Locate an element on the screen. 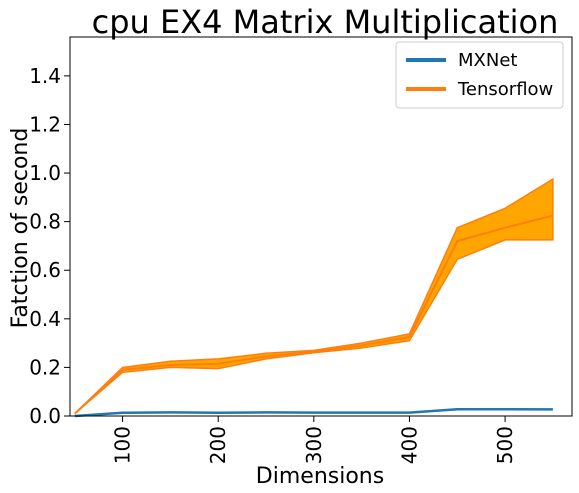  x-tick-label: 100 is located at coordinates (123, 445).